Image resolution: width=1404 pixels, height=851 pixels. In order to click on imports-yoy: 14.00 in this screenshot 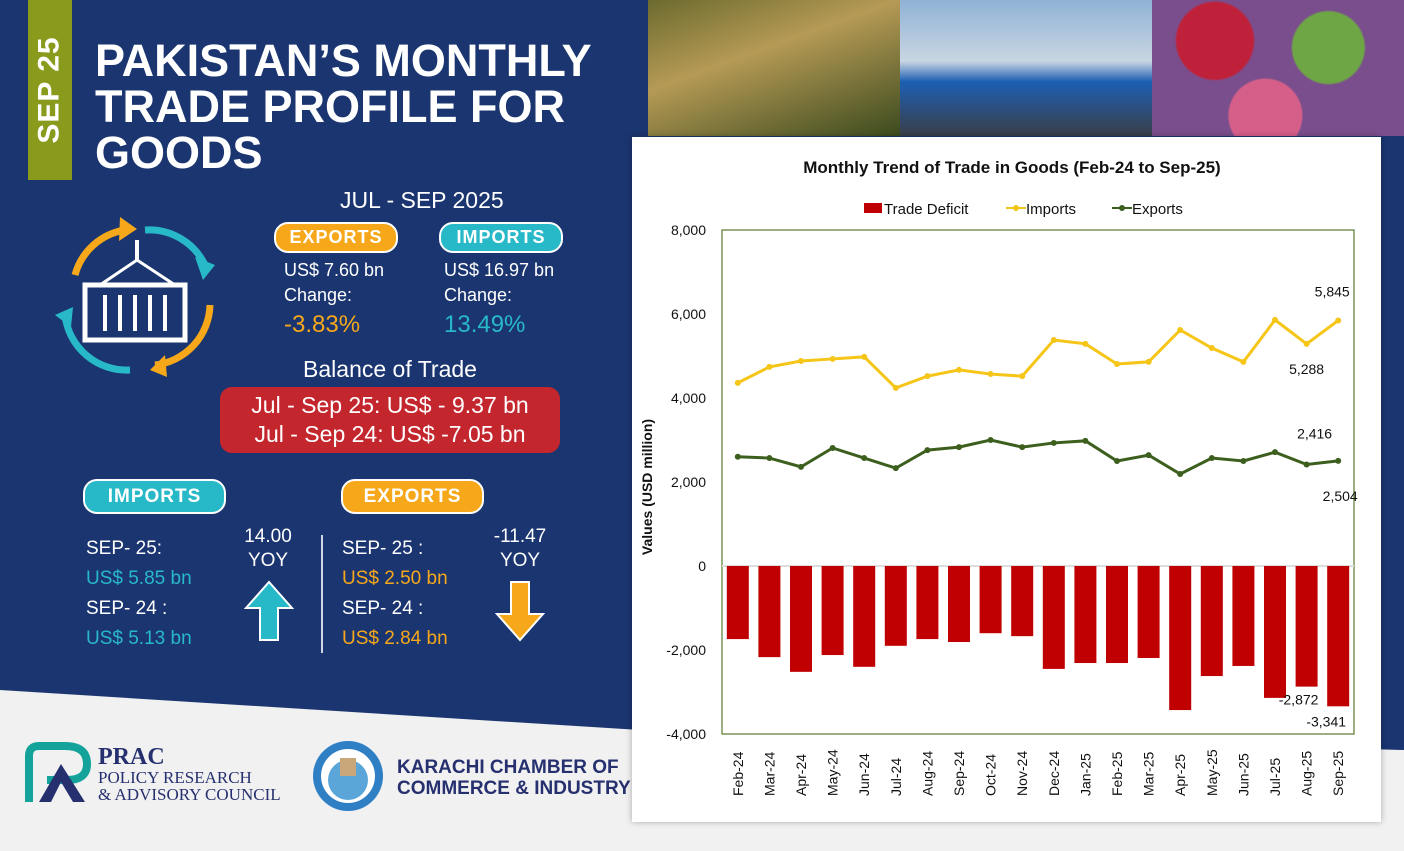, I will do `click(268, 536)`.